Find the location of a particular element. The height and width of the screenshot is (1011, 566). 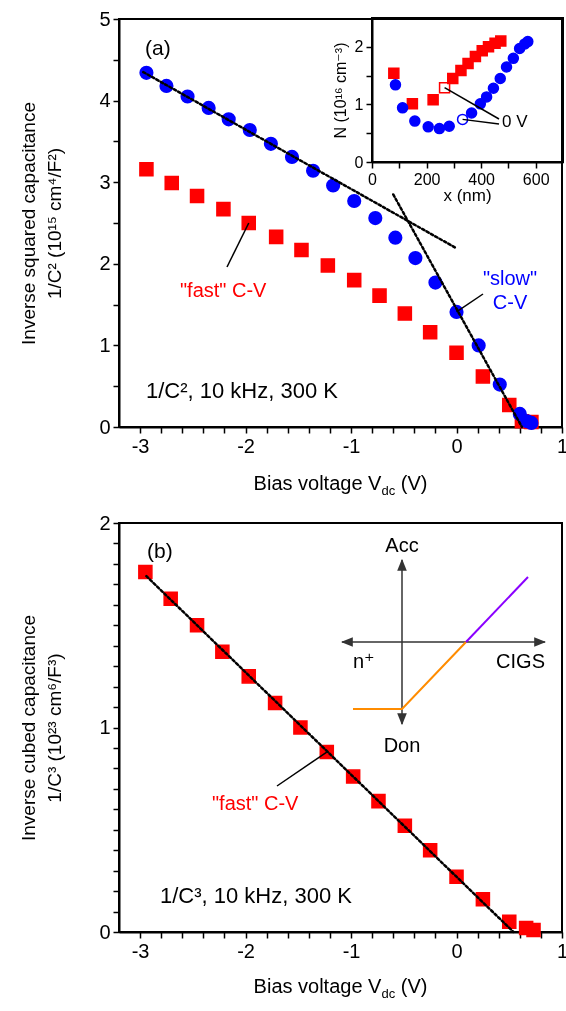

x-axis-title: x (nm) is located at coordinates (467, 196).